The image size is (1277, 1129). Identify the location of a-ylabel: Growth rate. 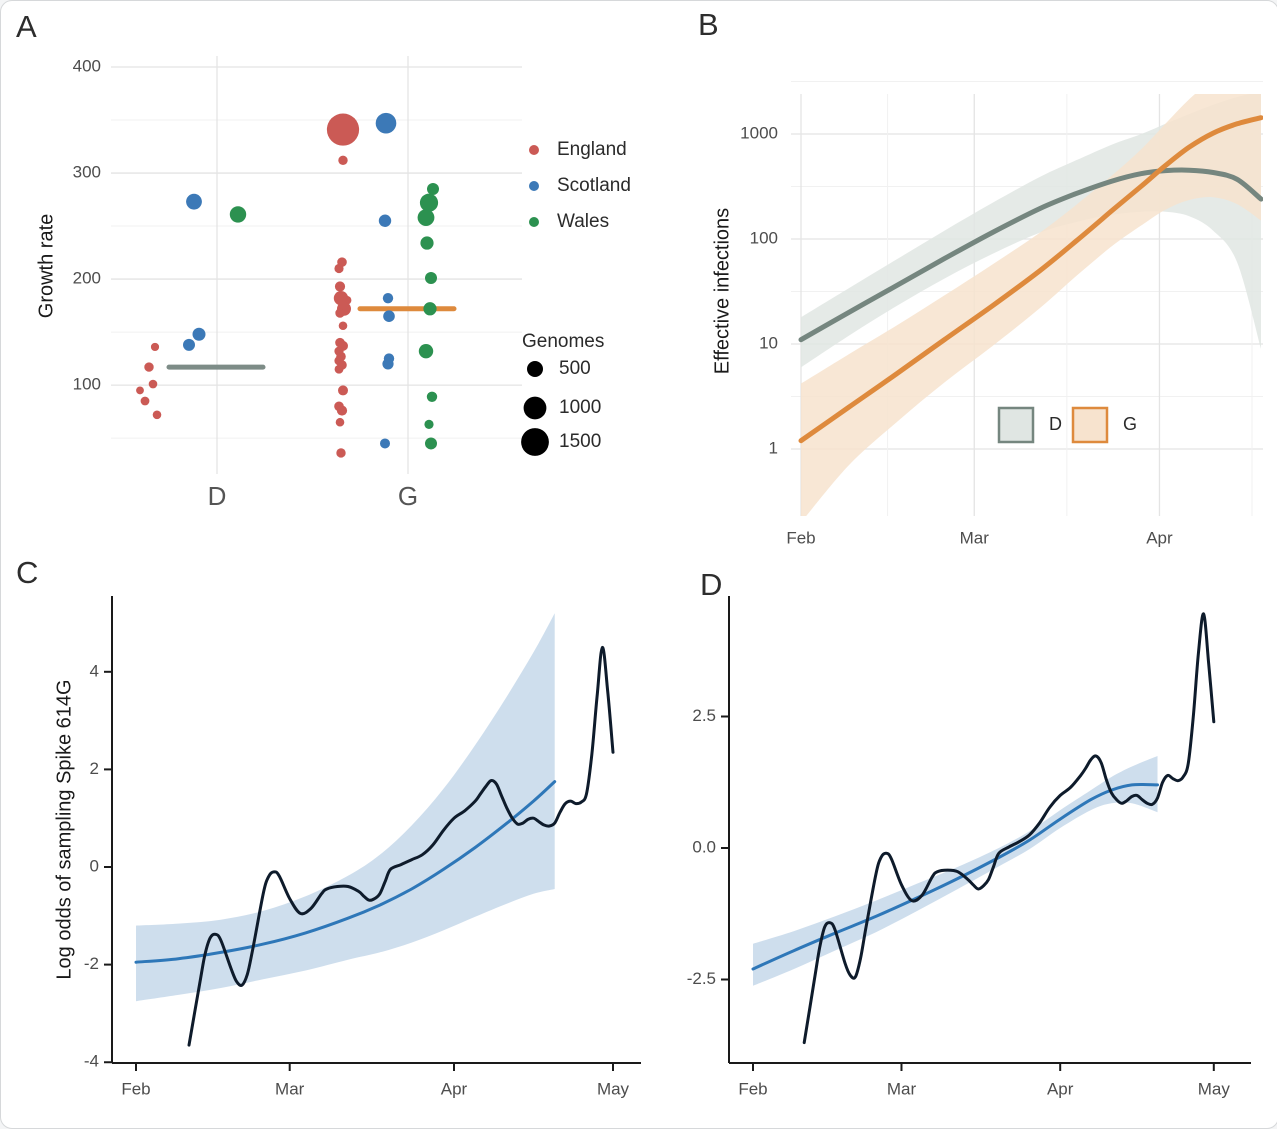
(46, 266).